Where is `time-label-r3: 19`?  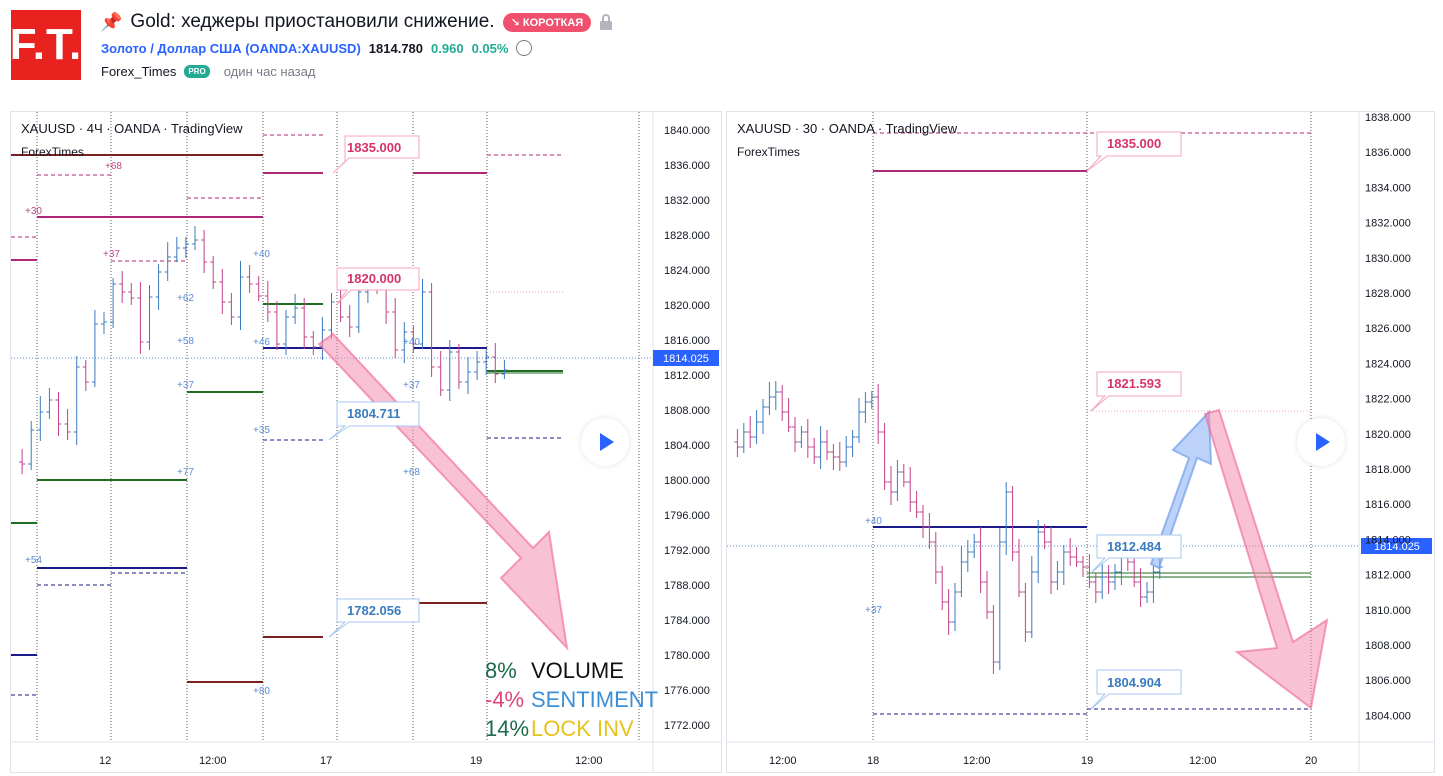
time-label-r3: 19 is located at coordinates (1087, 761).